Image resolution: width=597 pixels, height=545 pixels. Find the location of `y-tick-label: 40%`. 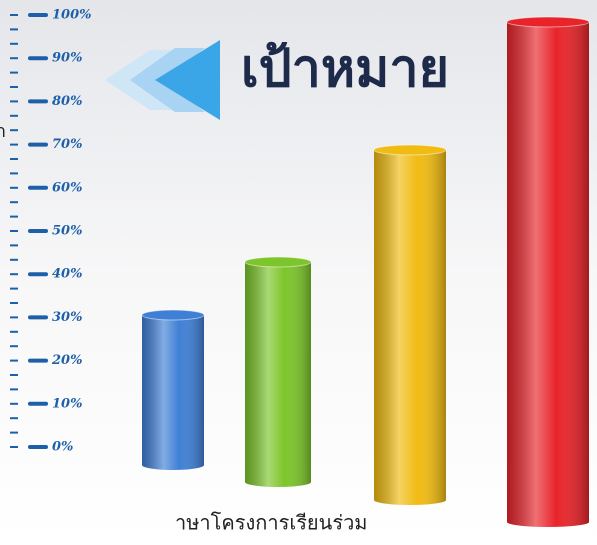

y-tick-label: 40% is located at coordinates (67, 274).